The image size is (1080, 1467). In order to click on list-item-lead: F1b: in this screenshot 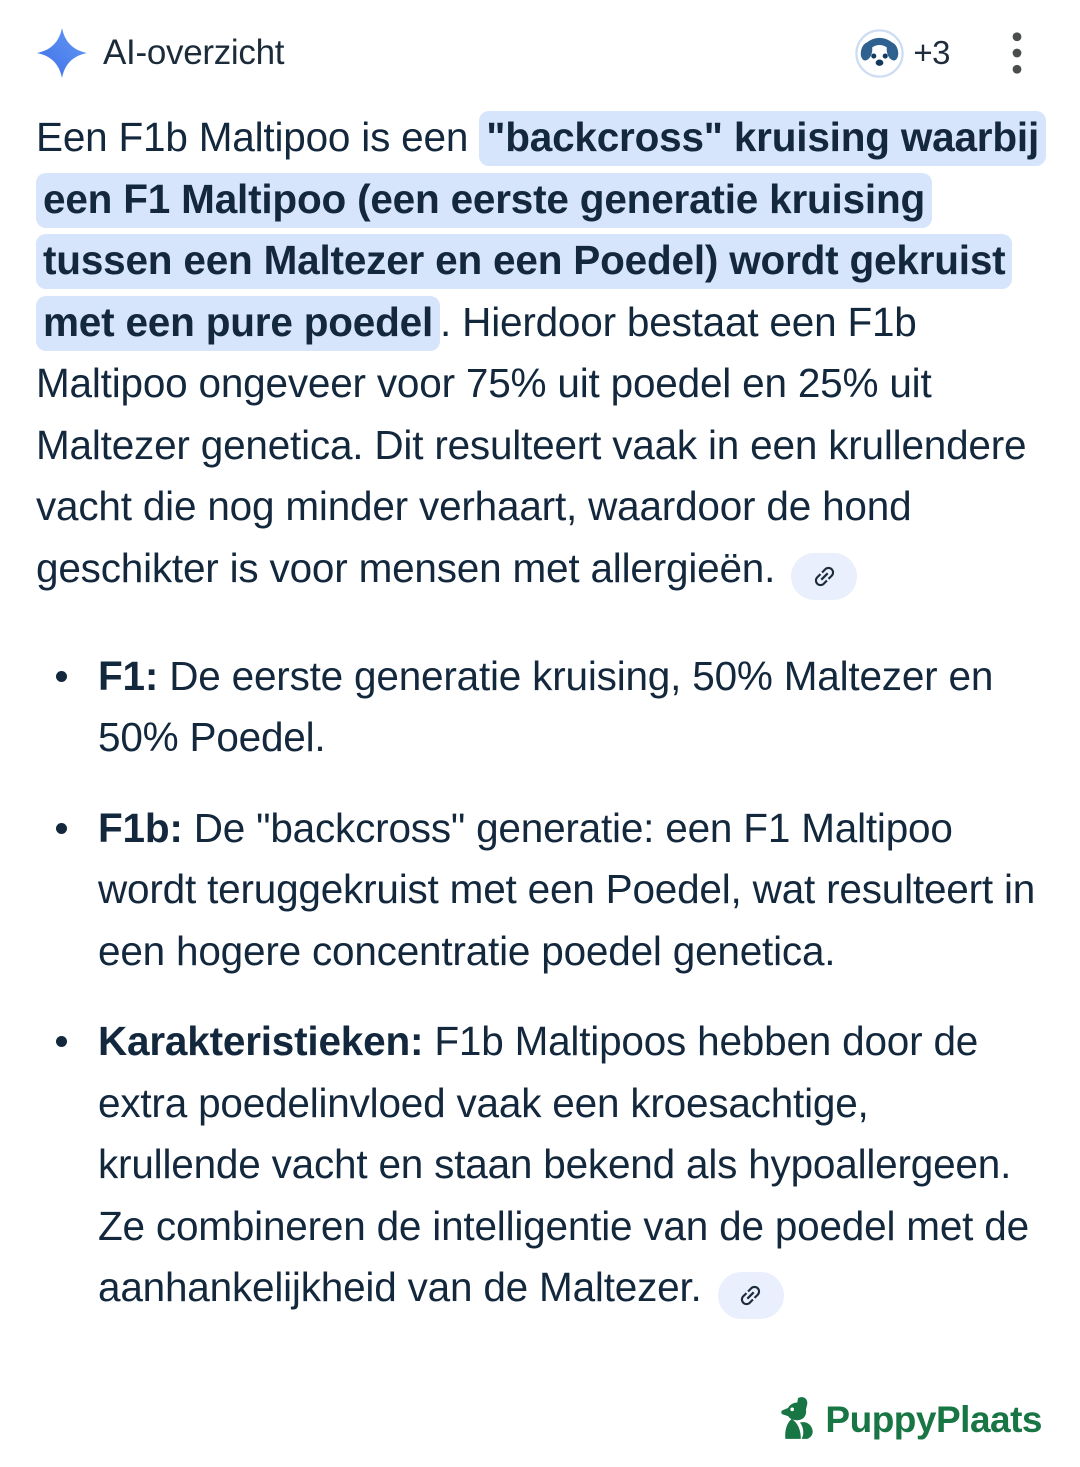, I will do `click(140, 827)`.